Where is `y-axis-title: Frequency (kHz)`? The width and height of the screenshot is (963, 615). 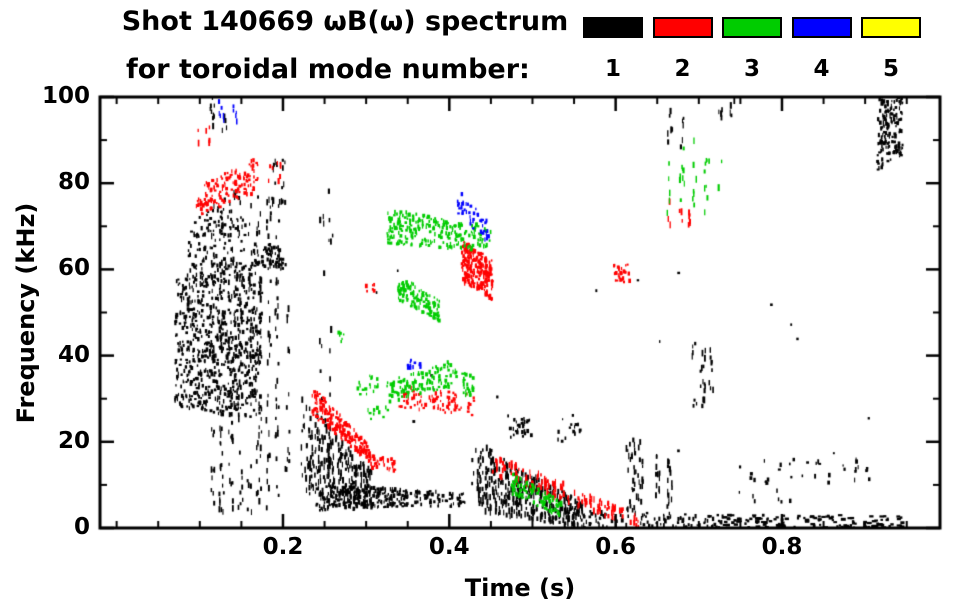 y-axis-title: Frequency (kHz) is located at coordinates (26, 313).